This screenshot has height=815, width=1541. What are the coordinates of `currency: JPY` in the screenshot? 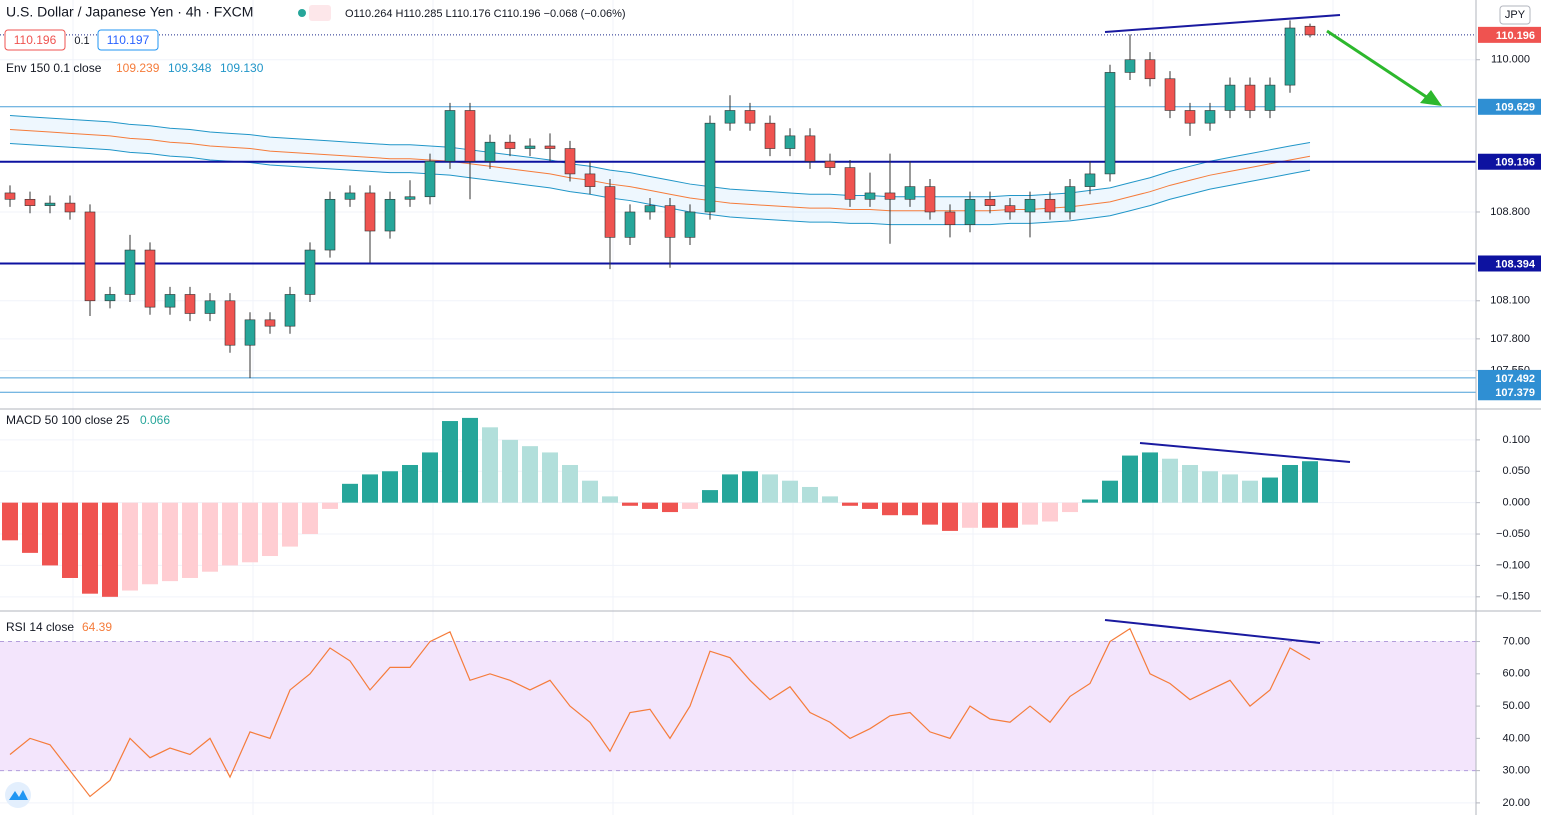 It's located at (1515, 15).